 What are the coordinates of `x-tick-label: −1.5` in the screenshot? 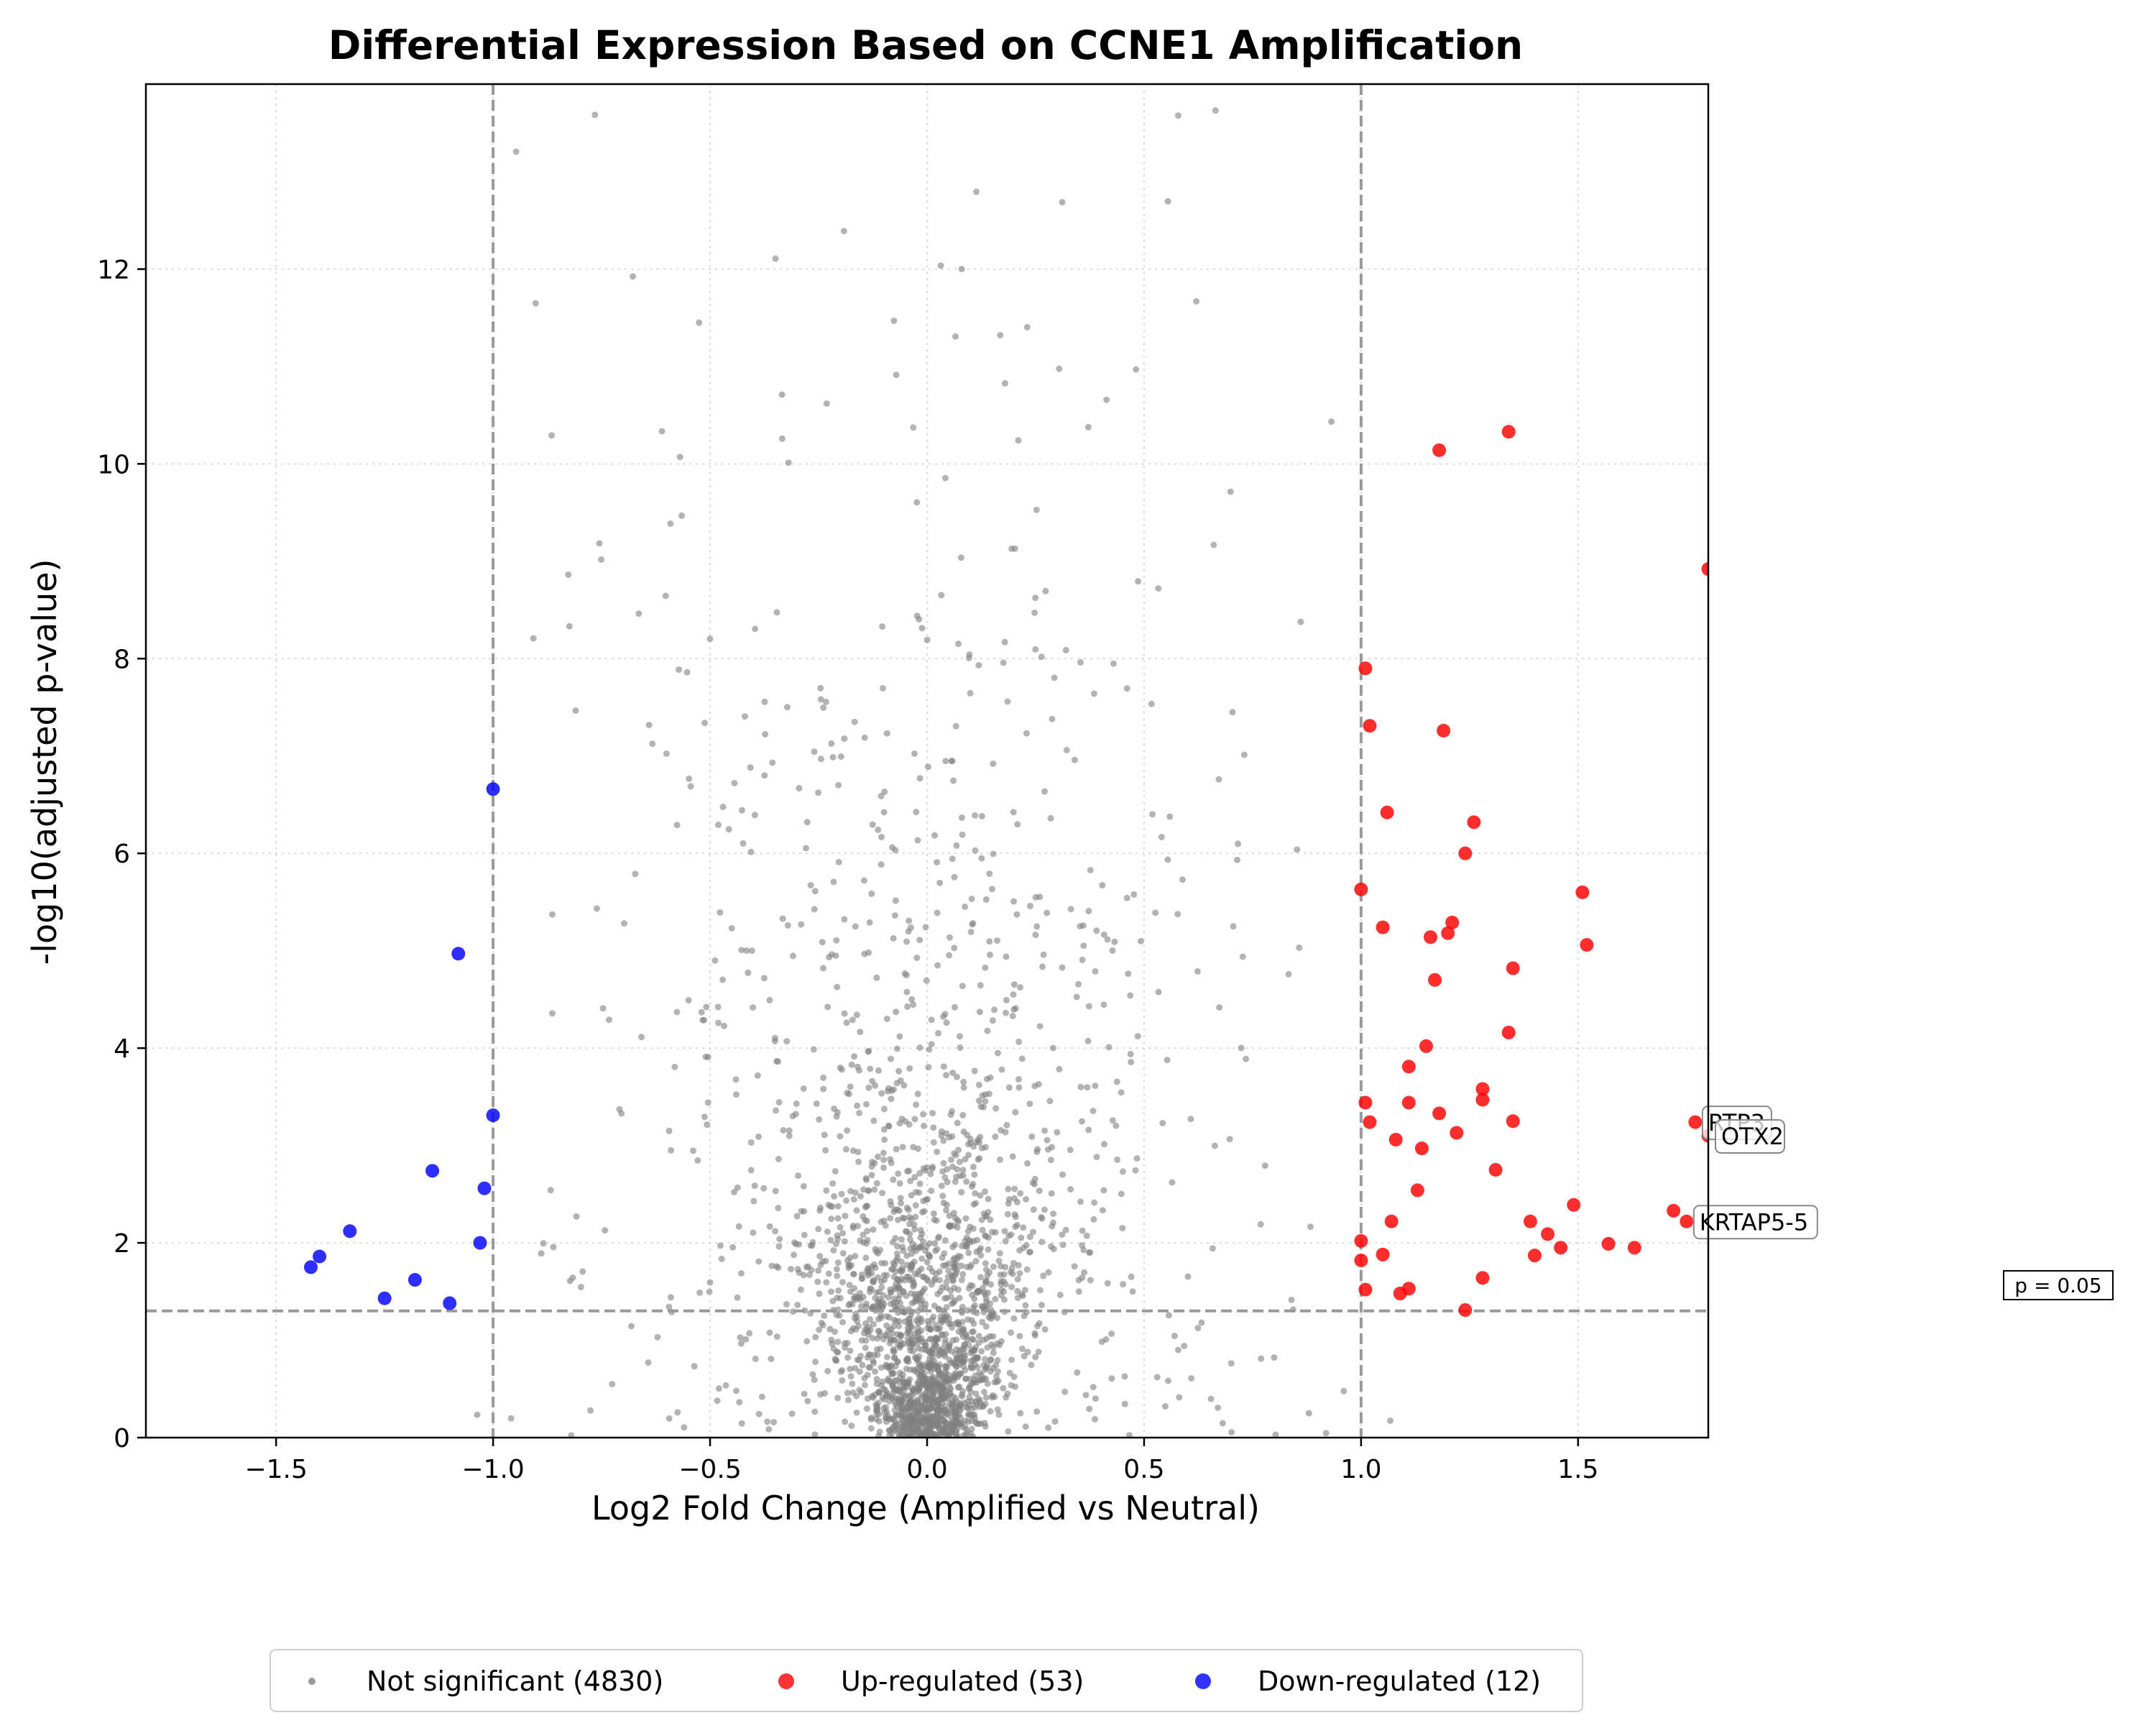 It's located at (275, 1469).